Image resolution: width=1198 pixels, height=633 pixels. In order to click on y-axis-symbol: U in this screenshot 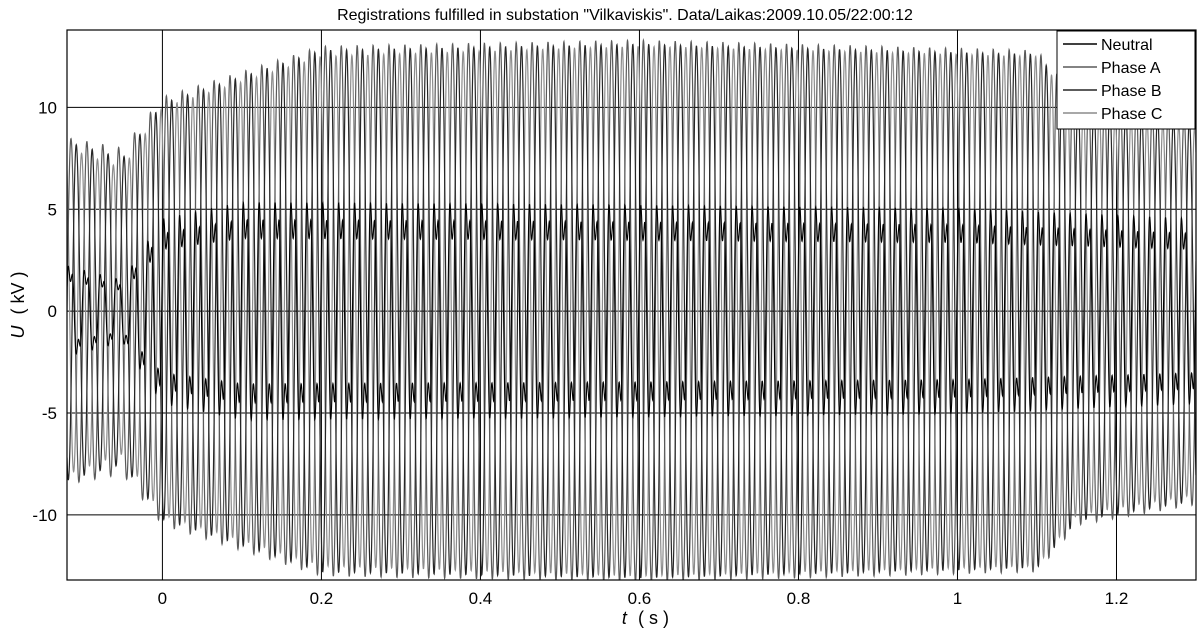, I will do `click(18, 332)`.